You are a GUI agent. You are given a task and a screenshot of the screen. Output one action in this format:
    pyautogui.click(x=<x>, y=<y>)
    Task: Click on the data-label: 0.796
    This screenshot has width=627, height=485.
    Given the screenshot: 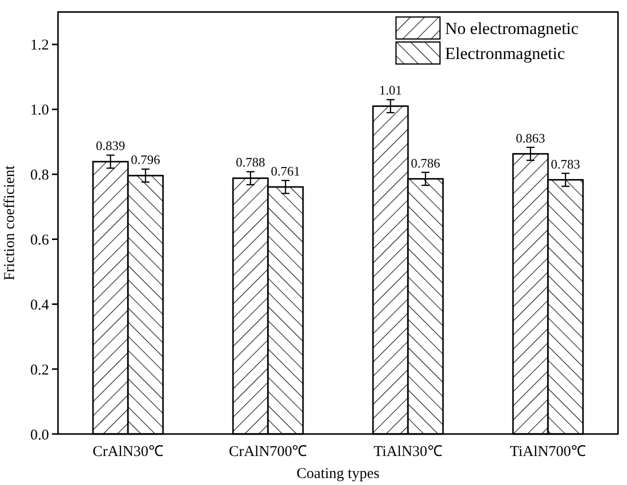 What is the action you would take?
    pyautogui.click(x=145, y=160)
    